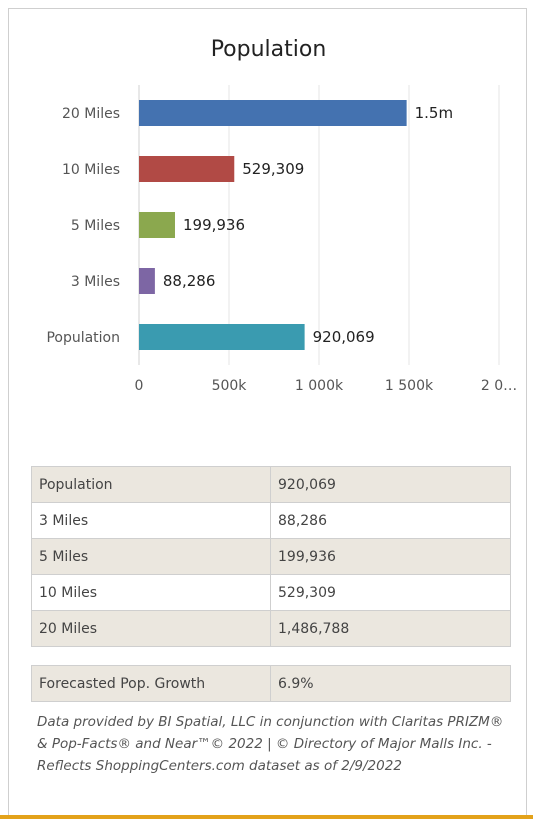 The width and height of the screenshot is (533, 819). What do you see at coordinates (95, 282) in the screenshot?
I see `category-label: 3 Miles` at bounding box center [95, 282].